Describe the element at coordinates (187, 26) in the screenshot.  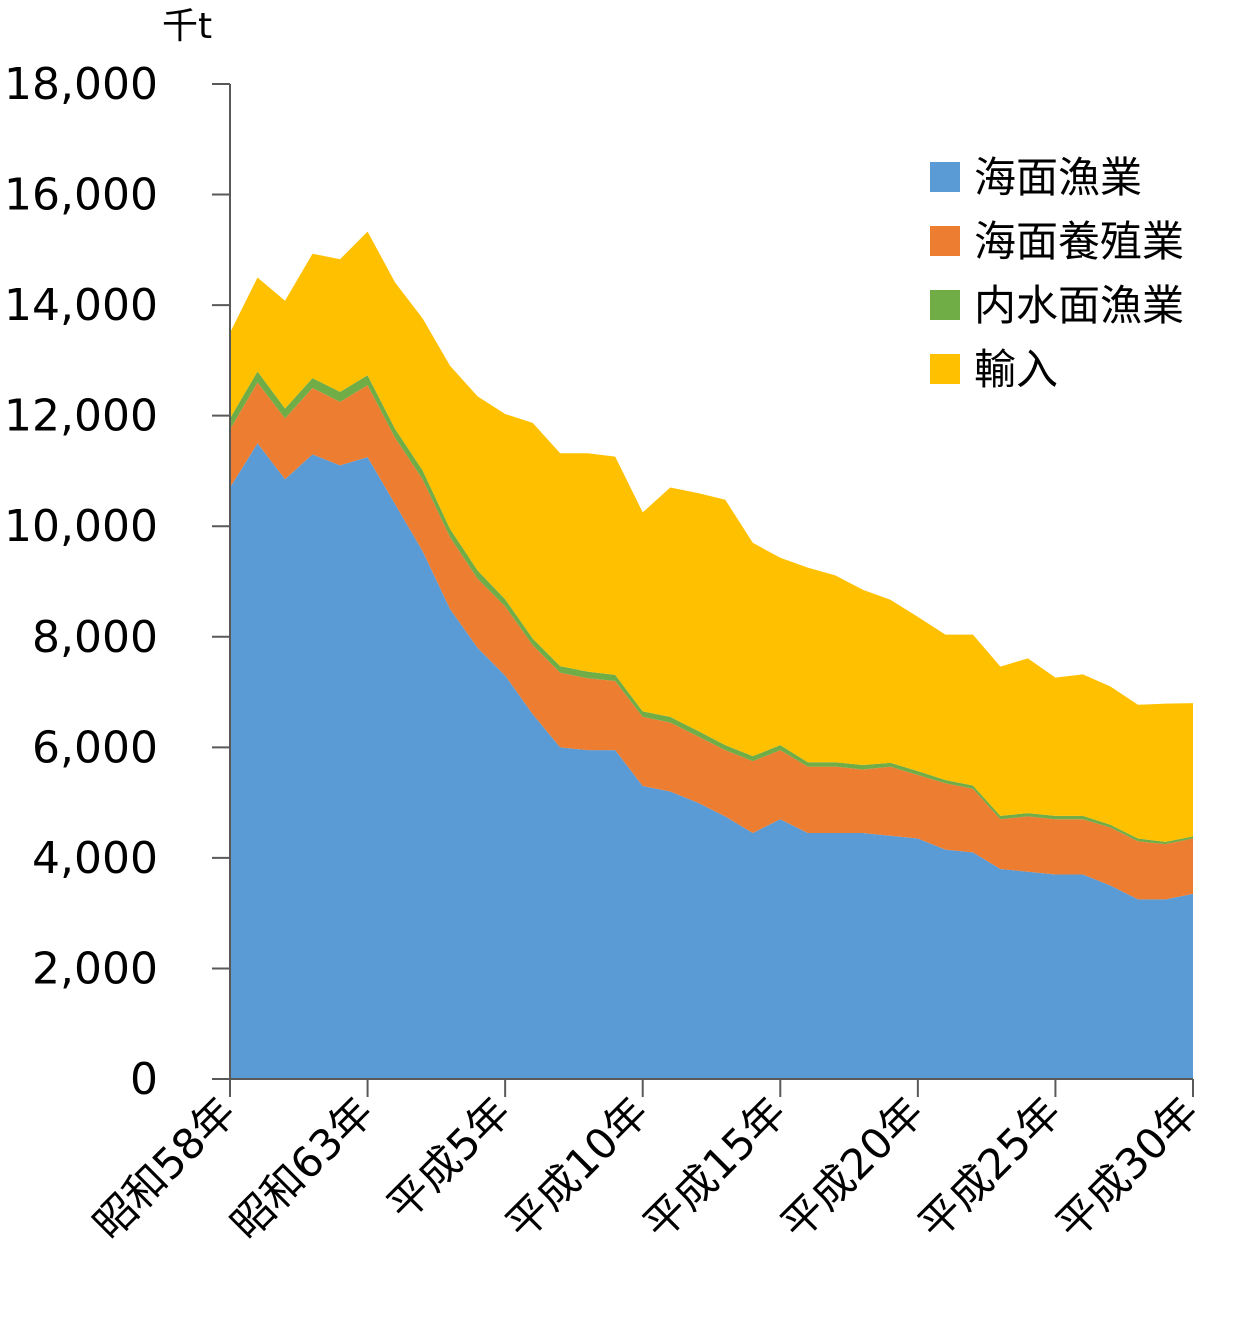
I see `y-axis-unit-label: 千t` at that location.